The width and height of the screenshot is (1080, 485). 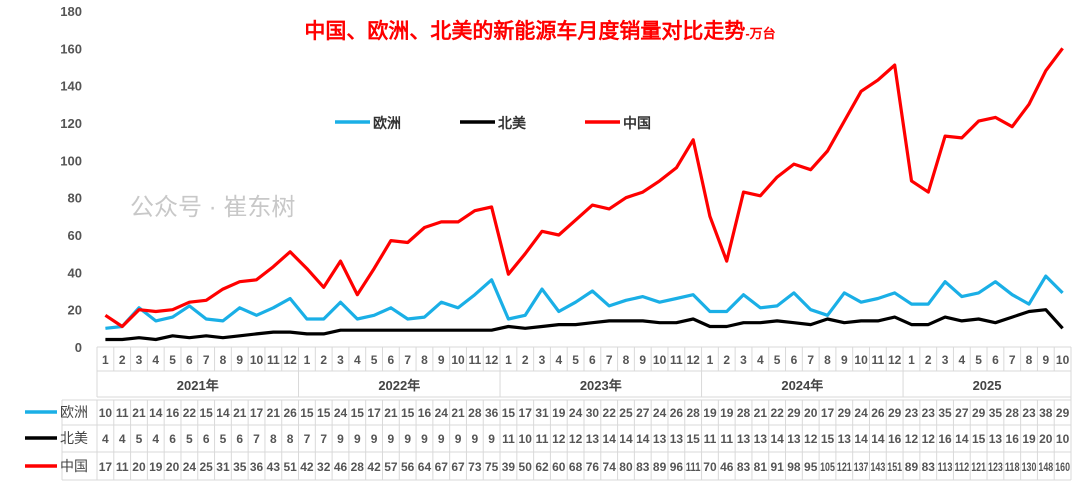 What do you see at coordinates (912, 413) in the screenshot?
I see `table-cell: 23` at bounding box center [912, 413].